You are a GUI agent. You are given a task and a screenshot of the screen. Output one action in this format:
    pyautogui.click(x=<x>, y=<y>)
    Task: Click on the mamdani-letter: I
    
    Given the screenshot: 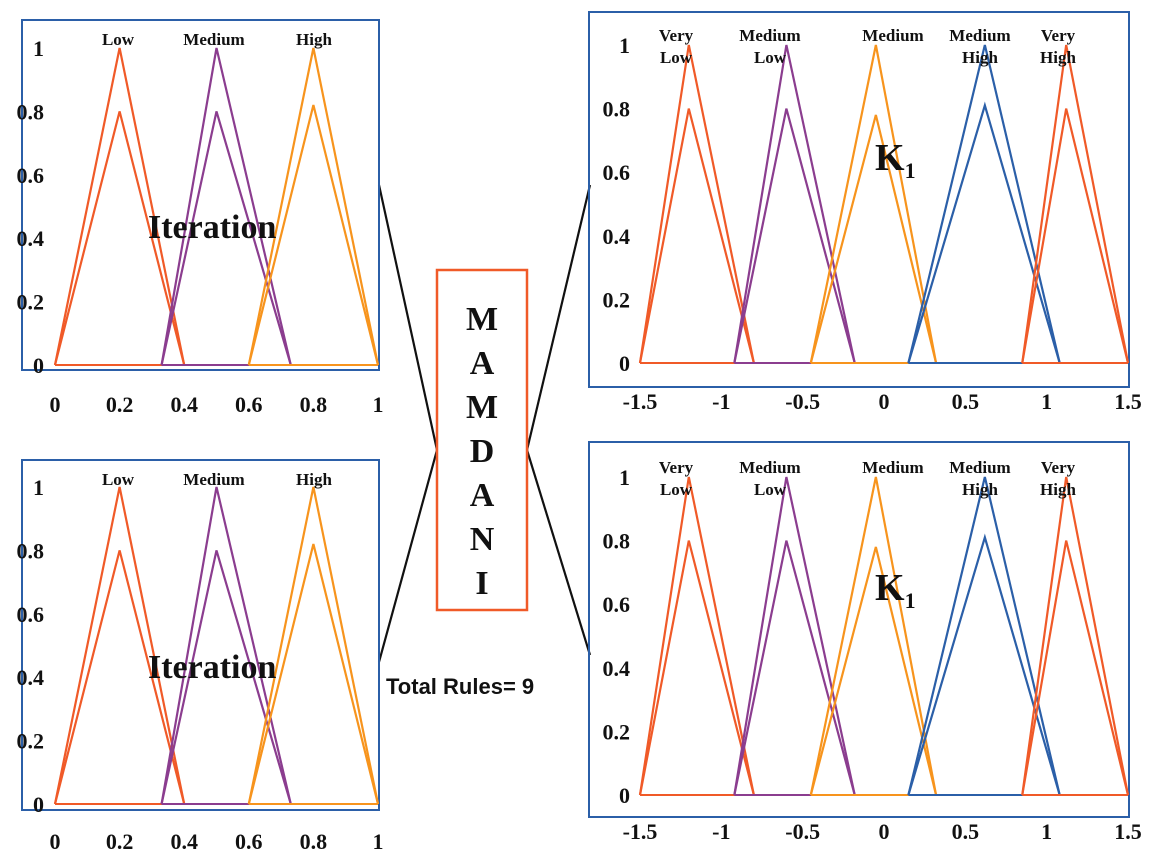 What is the action you would take?
    pyautogui.click(x=481, y=583)
    